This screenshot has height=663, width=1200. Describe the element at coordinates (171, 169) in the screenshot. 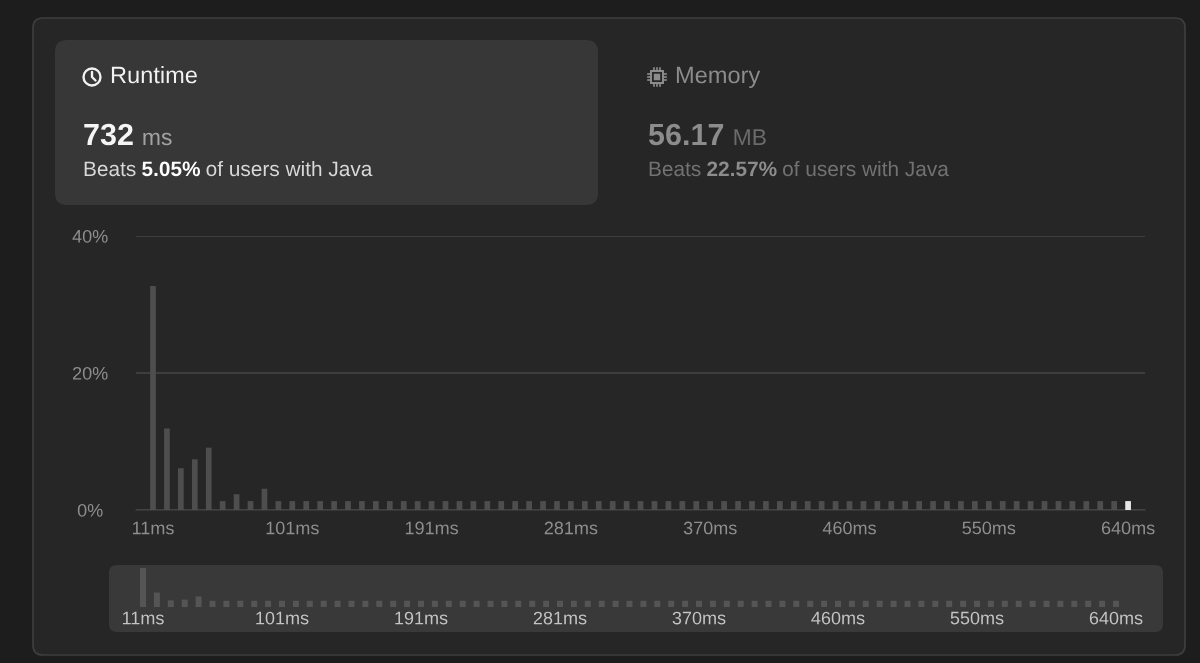

I see `text: 5.05%` at that location.